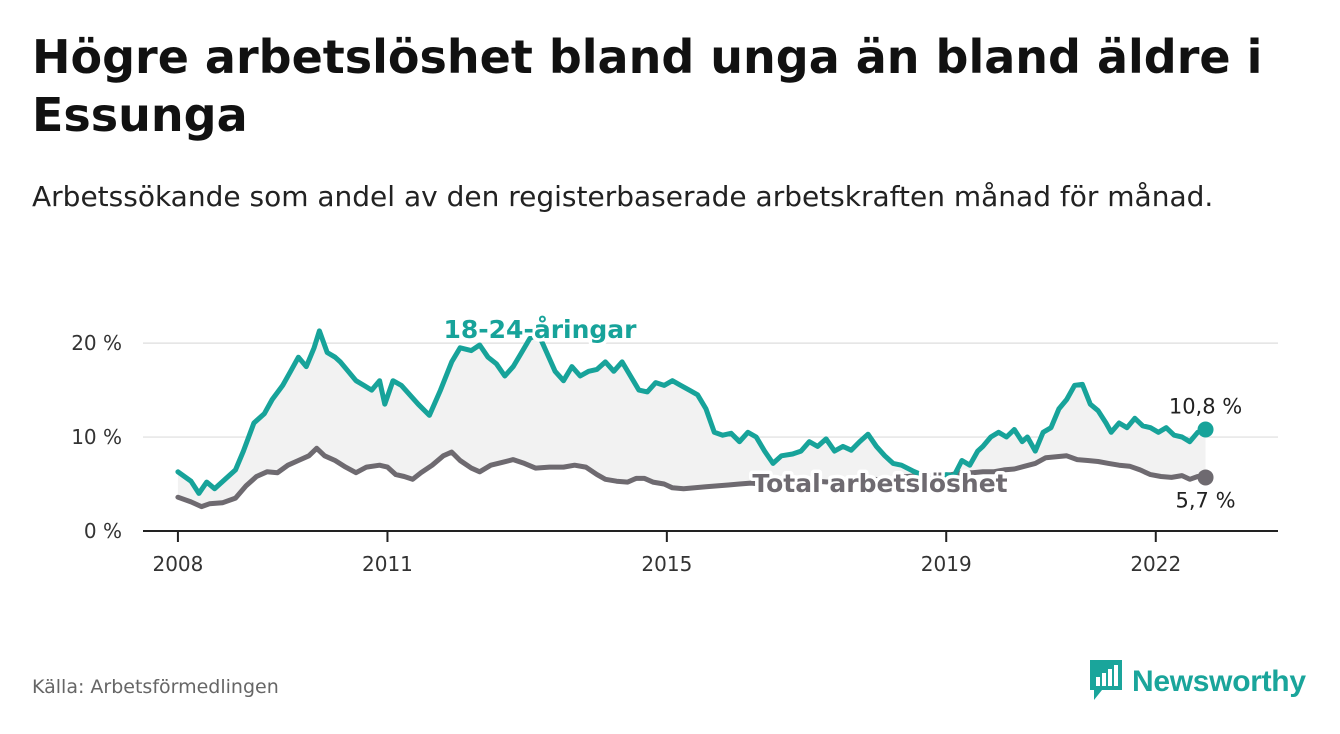  What do you see at coordinates (946, 564) in the screenshot?
I see `x-tick-label-3: 2019` at bounding box center [946, 564].